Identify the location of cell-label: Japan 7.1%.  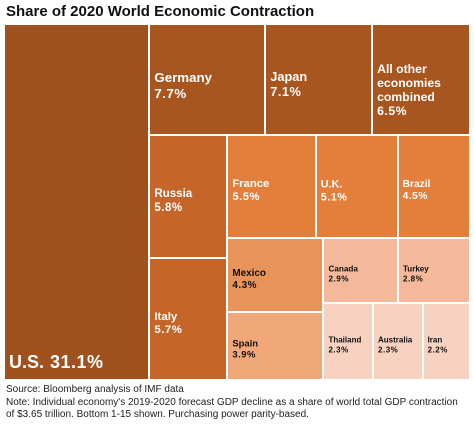
(319, 84).